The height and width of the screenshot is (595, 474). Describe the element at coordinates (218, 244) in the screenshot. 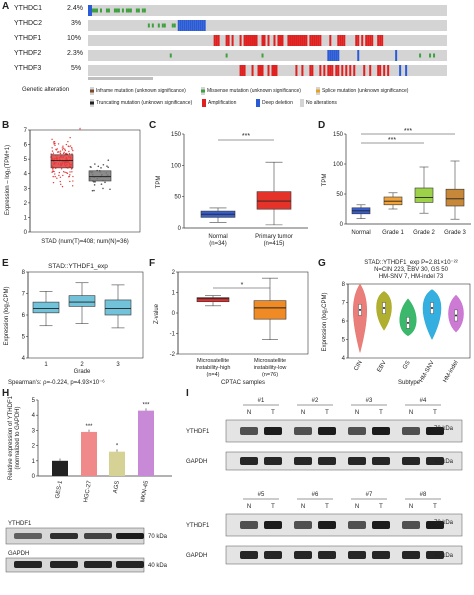

I see `x-tick-label: (n=34)` at that location.